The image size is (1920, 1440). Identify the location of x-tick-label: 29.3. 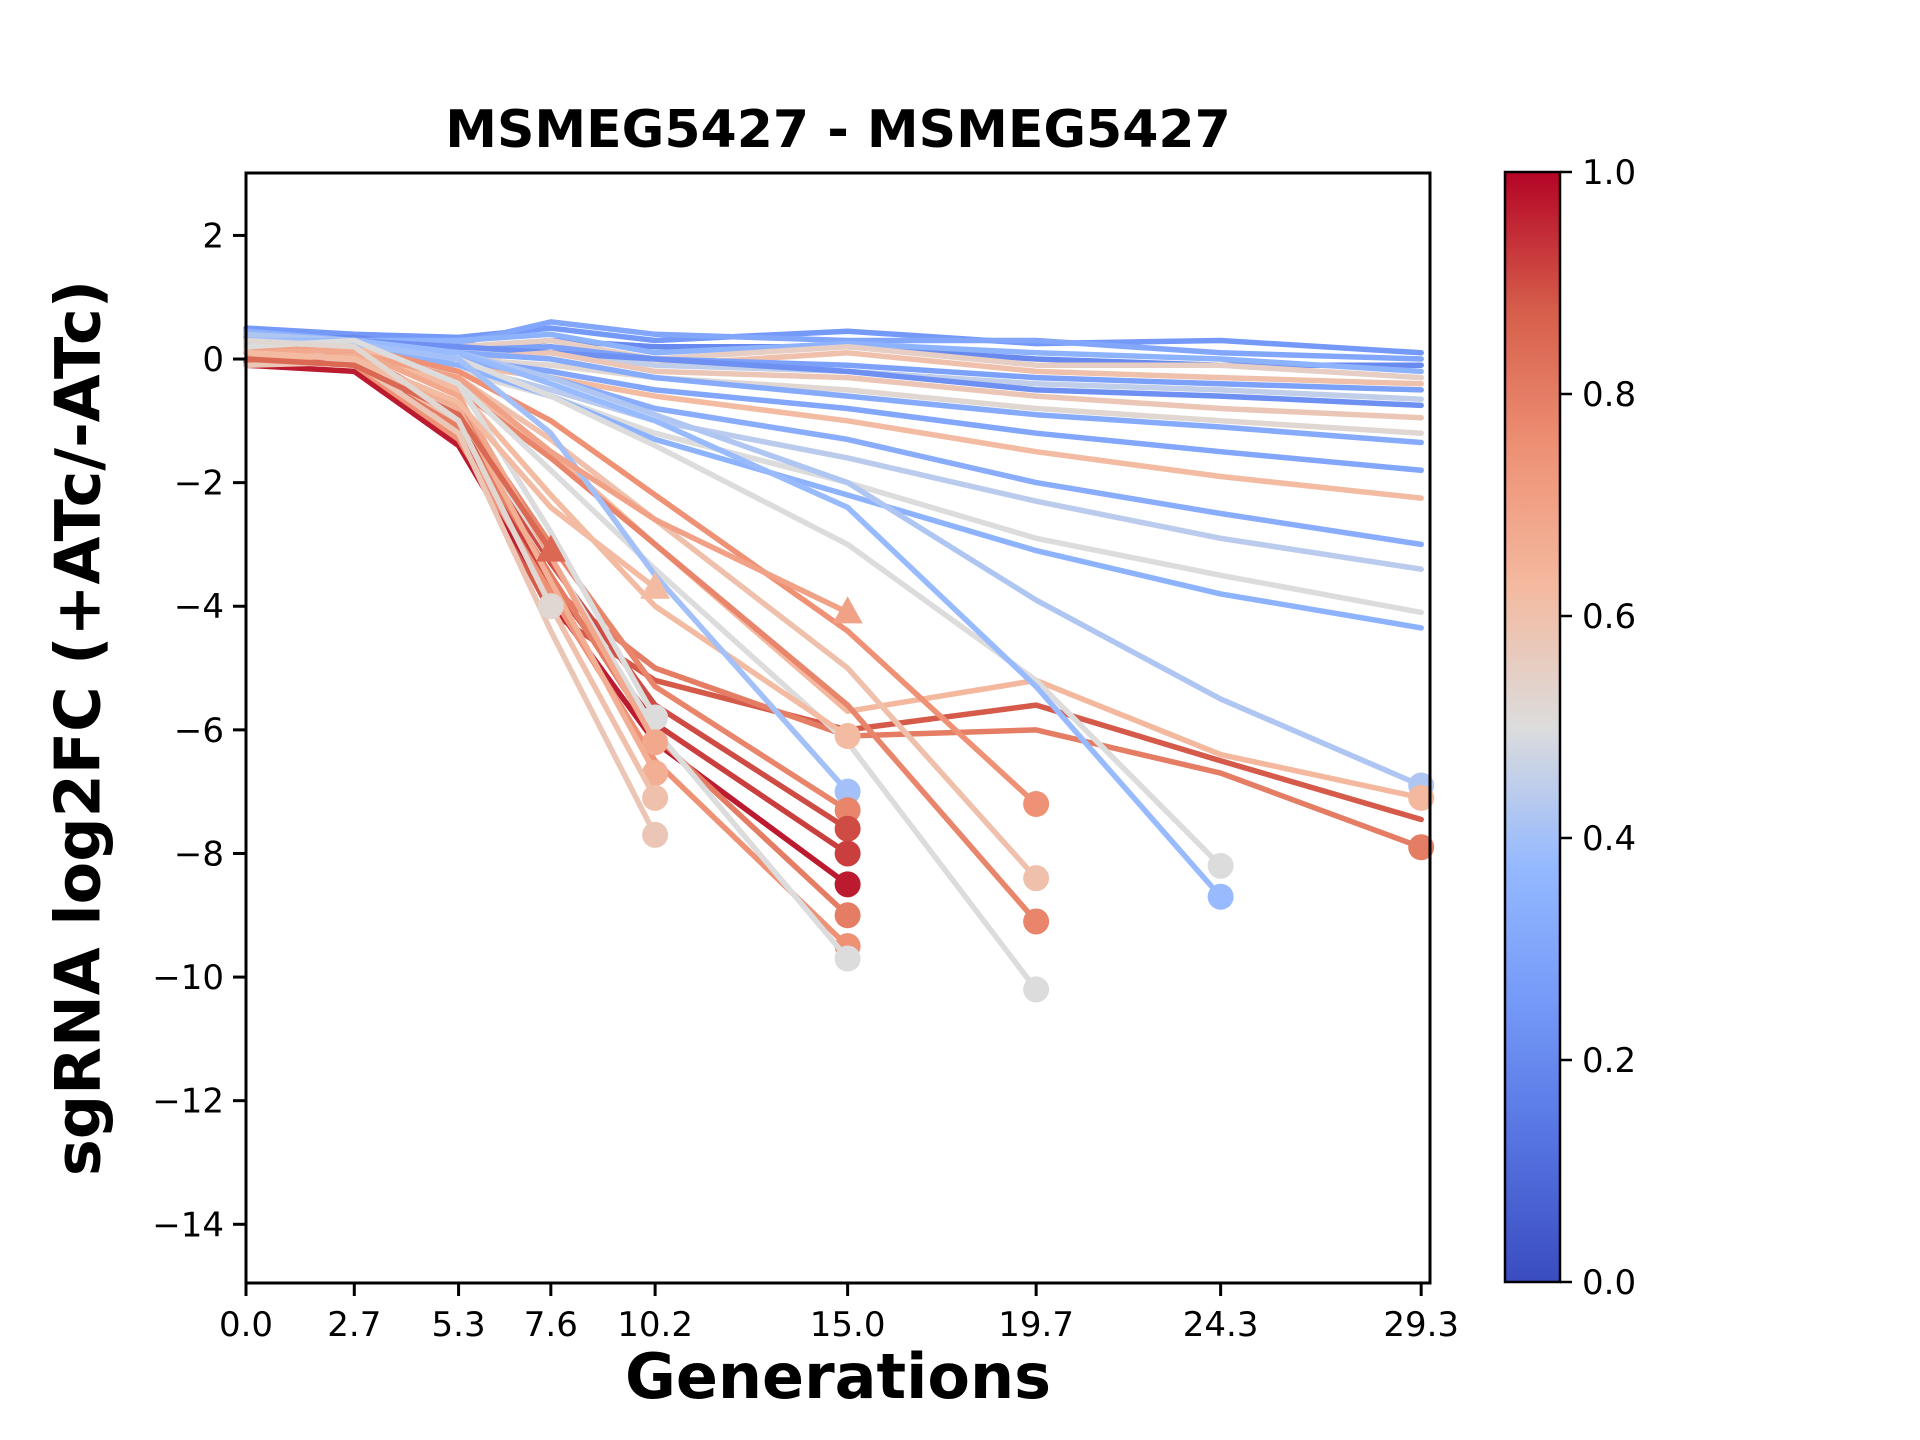
(1421, 1325).